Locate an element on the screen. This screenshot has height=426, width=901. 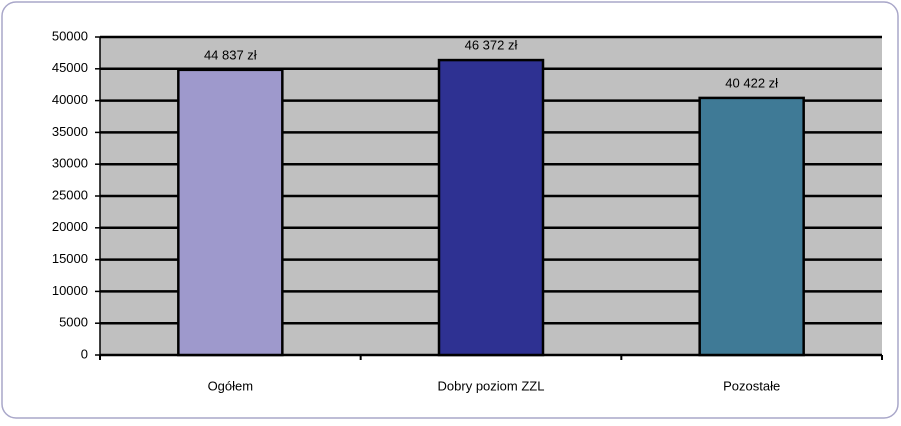
y-tick-label: 10000 is located at coordinates (70, 290).